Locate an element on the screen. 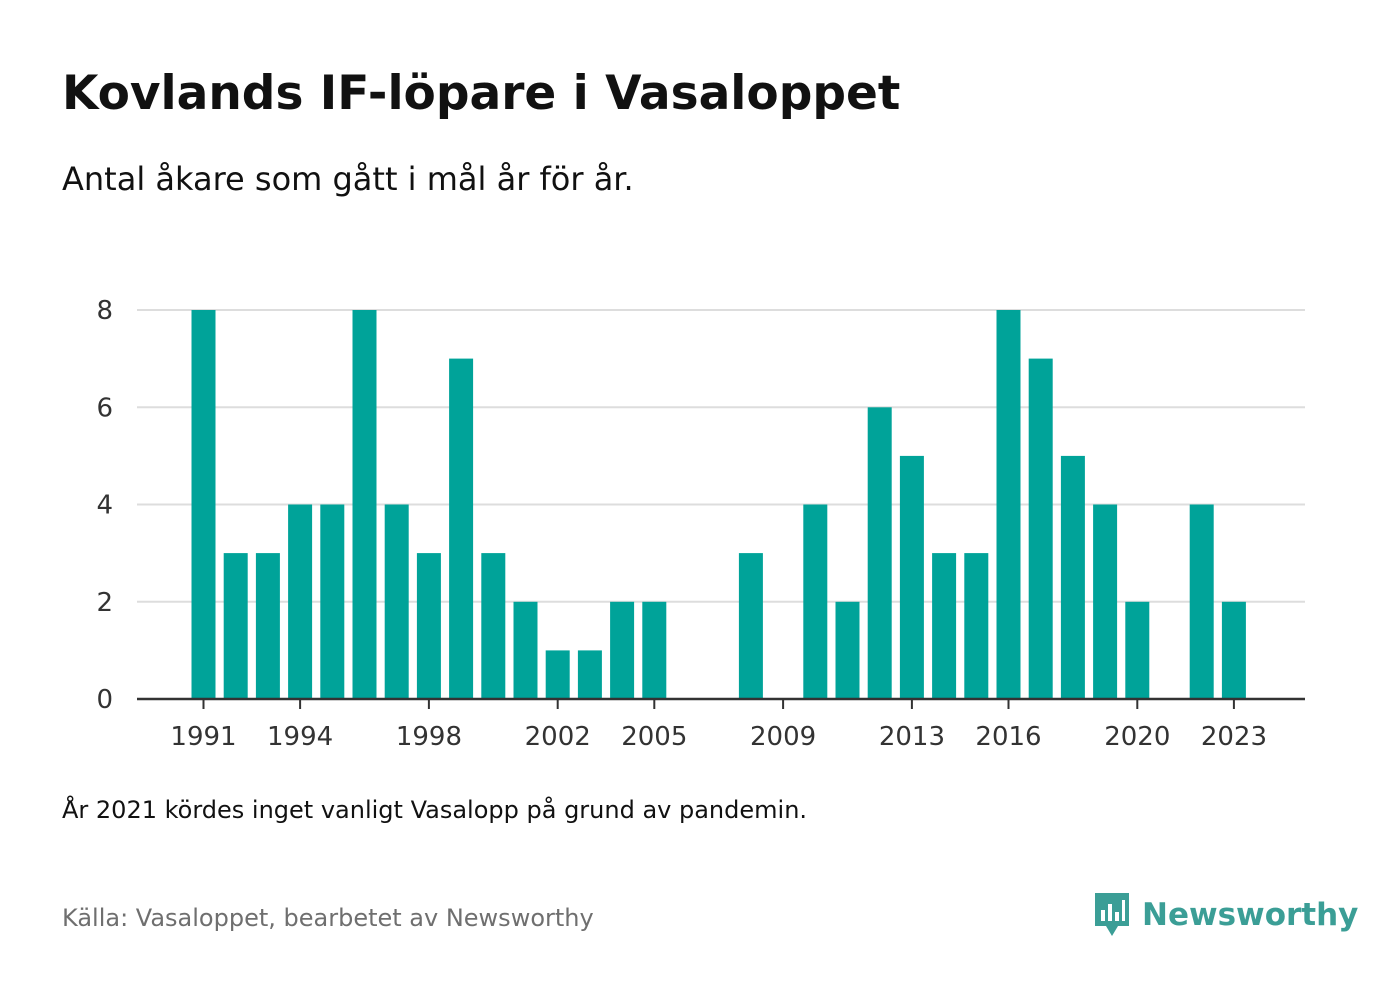 The height and width of the screenshot is (1000, 1400). x-tick-label: 2005 is located at coordinates (654, 737).